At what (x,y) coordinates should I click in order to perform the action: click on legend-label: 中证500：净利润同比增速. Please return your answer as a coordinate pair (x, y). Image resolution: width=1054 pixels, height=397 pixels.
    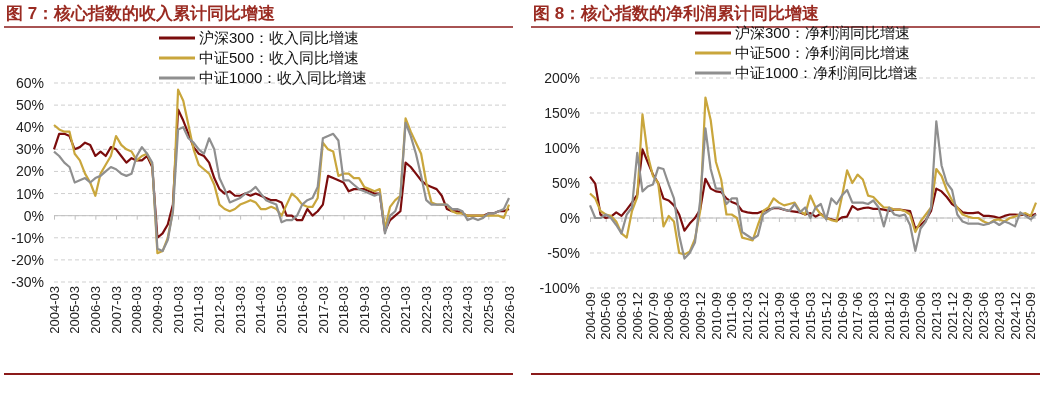
    Looking at the image, I should click on (823, 53).